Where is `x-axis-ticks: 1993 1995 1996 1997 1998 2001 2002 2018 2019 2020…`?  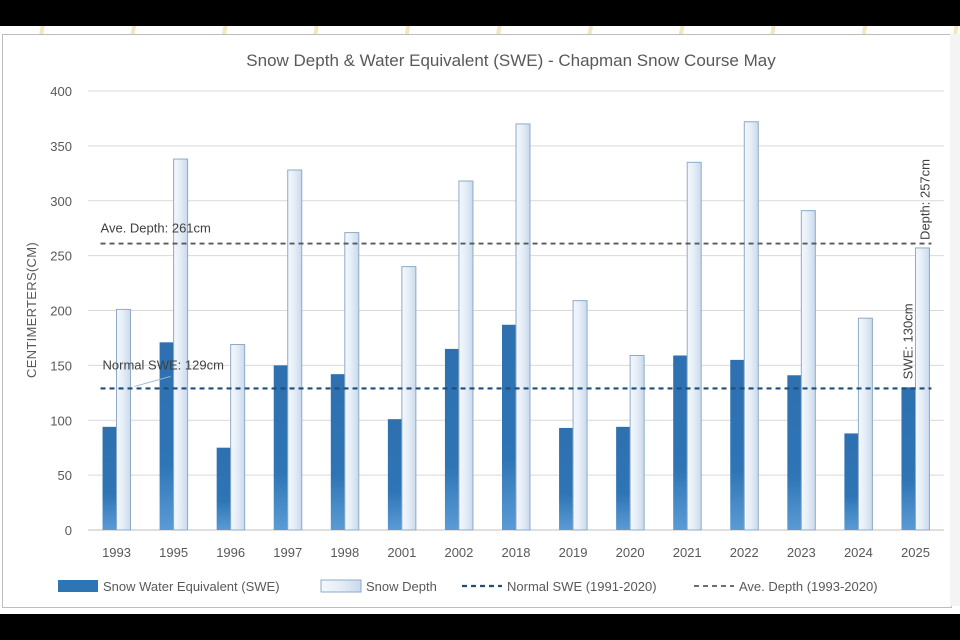 x-axis-ticks: 1993 1995 1996 1997 1998 2001 2002 2018 2019 2020… is located at coordinates (516, 552).